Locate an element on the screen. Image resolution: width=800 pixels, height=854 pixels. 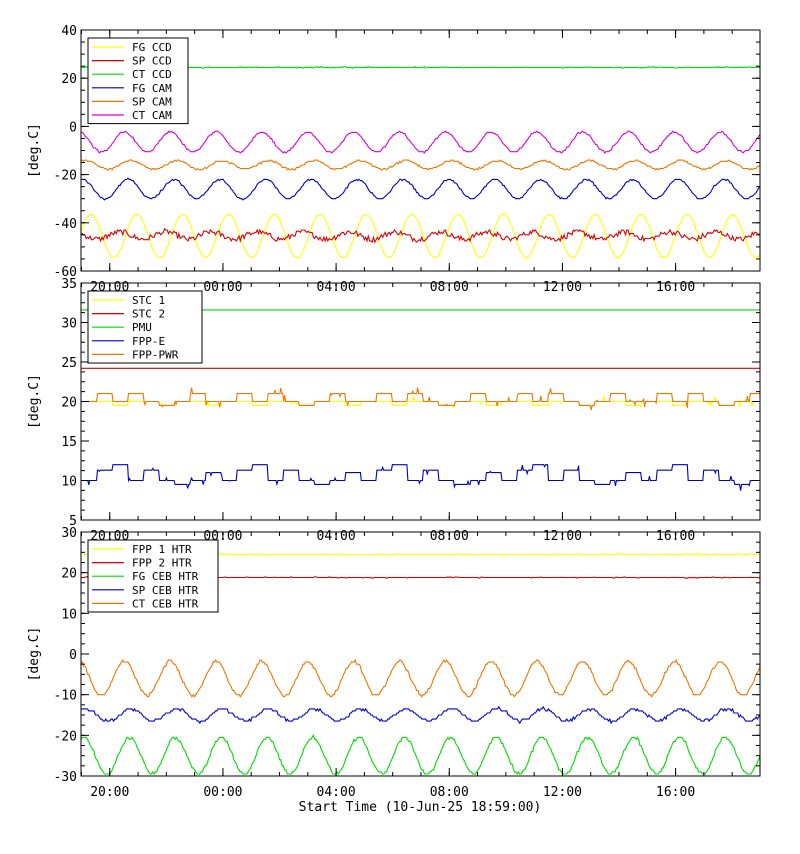
legend-label: SP CCD is located at coordinates (152, 61).